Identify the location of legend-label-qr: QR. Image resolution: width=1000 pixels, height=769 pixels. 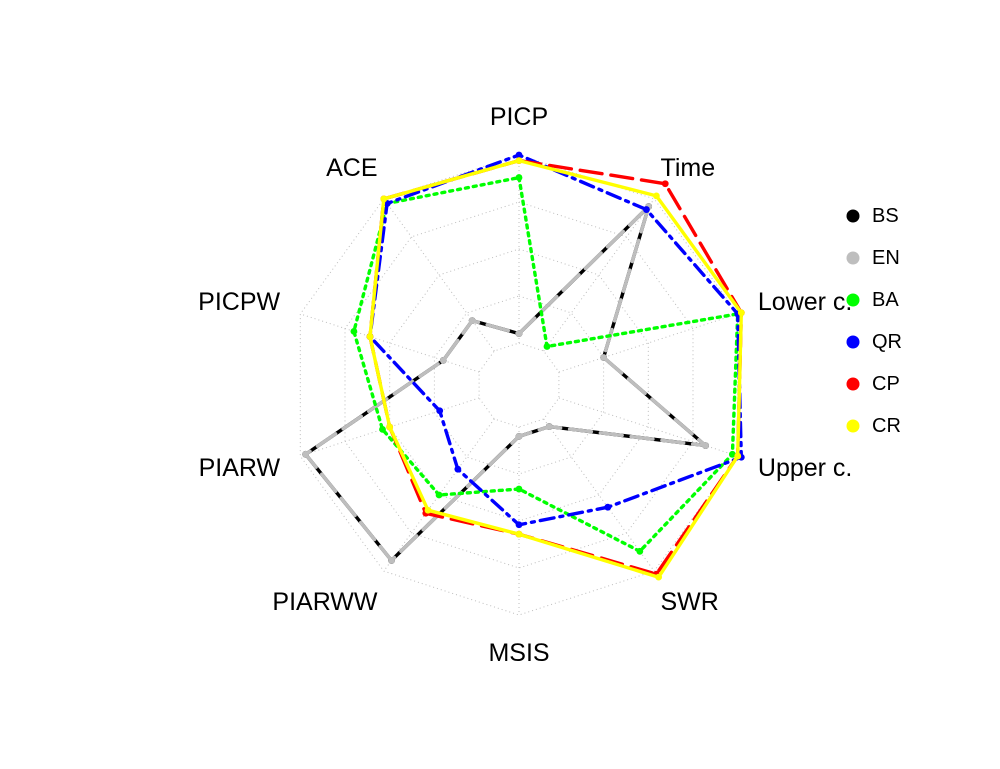
(887, 342).